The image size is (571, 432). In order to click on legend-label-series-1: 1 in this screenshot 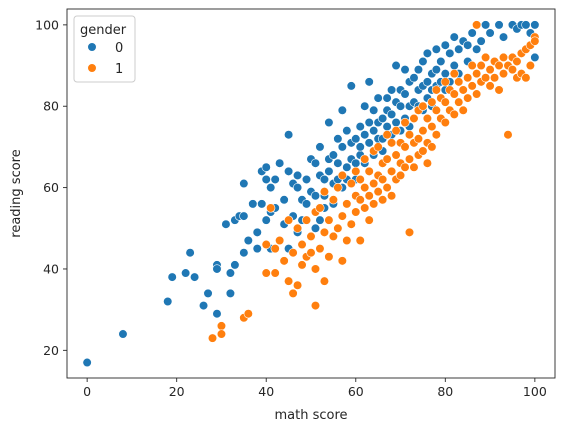, I will do `click(119, 69)`.